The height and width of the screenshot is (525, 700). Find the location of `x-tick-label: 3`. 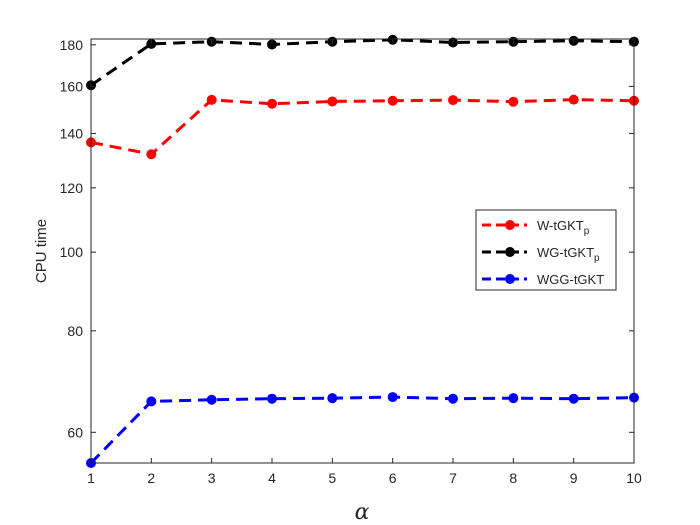

x-tick-label: 3 is located at coordinates (212, 478).